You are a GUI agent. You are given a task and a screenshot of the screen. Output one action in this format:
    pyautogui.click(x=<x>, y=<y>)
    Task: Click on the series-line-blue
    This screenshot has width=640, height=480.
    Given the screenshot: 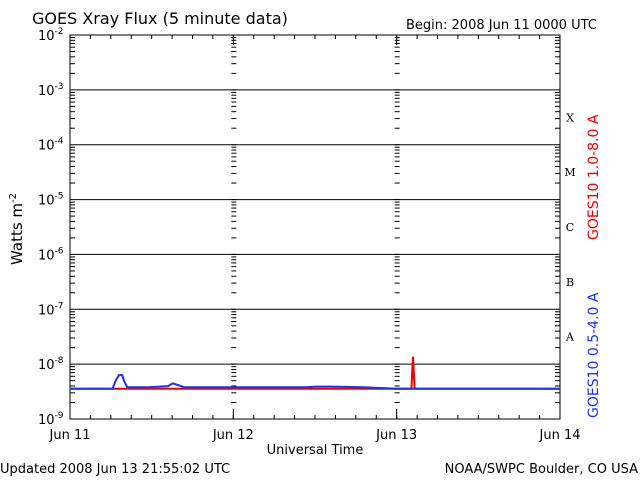 What is the action you would take?
    pyautogui.click(x=315, y=382)
    